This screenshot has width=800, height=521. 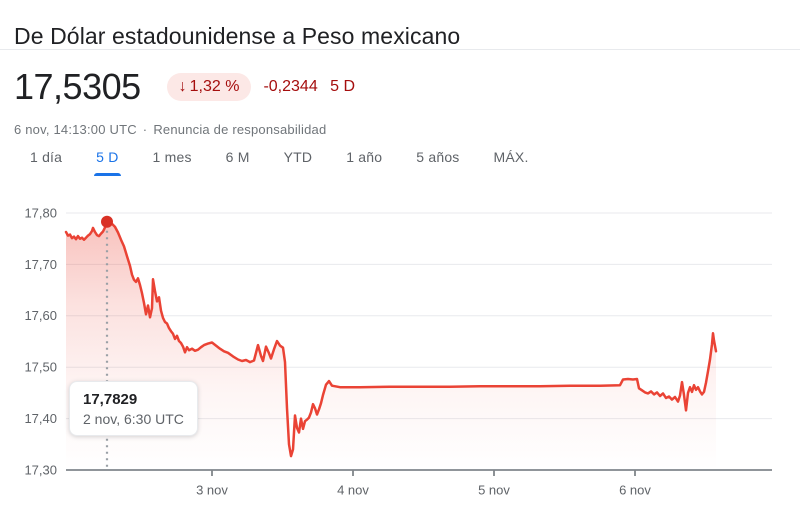 What do you see at coordinates (238, 161) in the screenshot?
I see `tab-6-m: 6 M` at bounding box center [238, 161].